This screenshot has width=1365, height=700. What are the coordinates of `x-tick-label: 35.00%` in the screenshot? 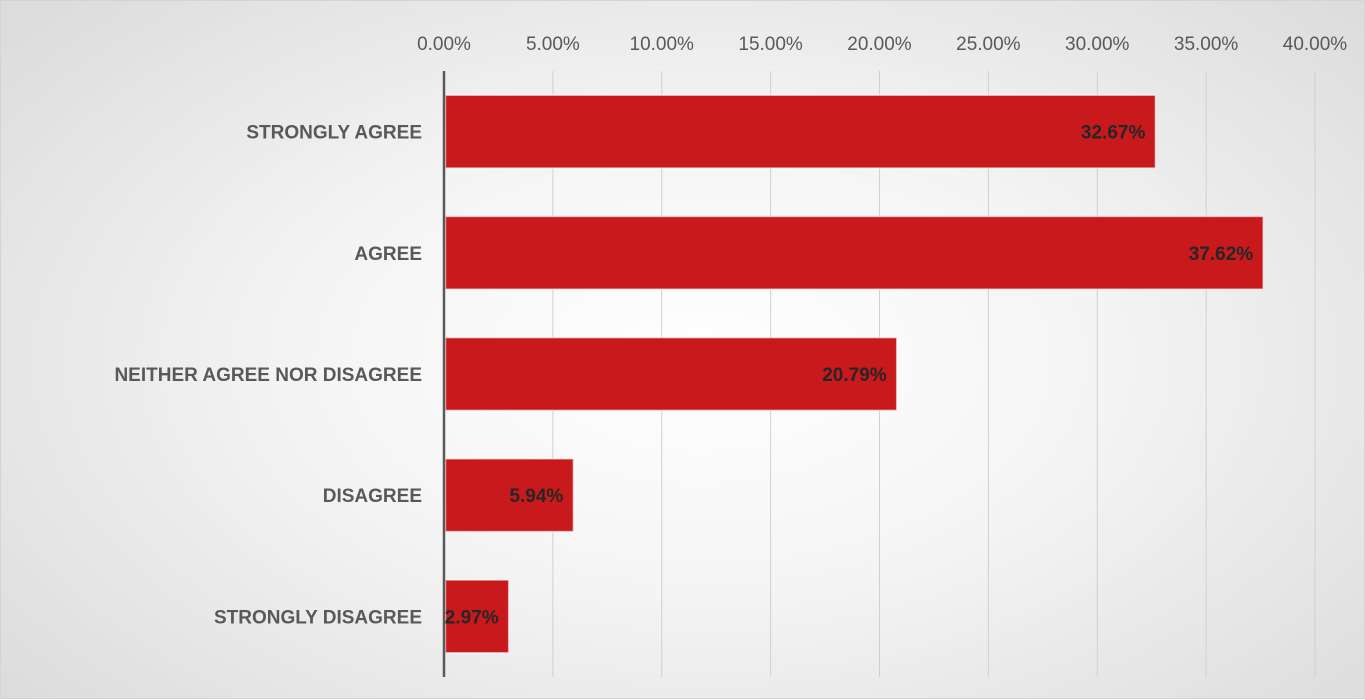 It's located at (1206, 44).